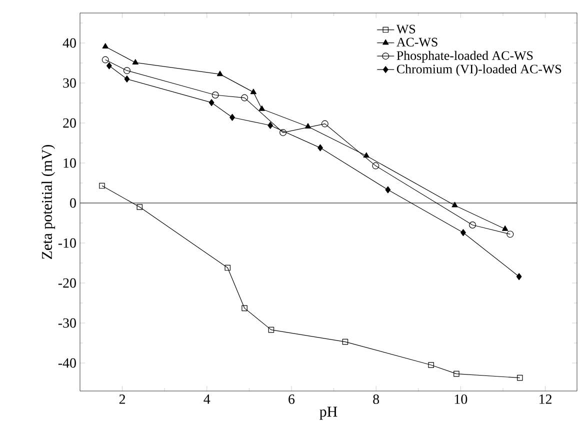 The image size is (584, 443). What do you see at coordinates (69, 43) in the screenshot?
I see `y-tick-label: 40` at bounding box center [69, 43].